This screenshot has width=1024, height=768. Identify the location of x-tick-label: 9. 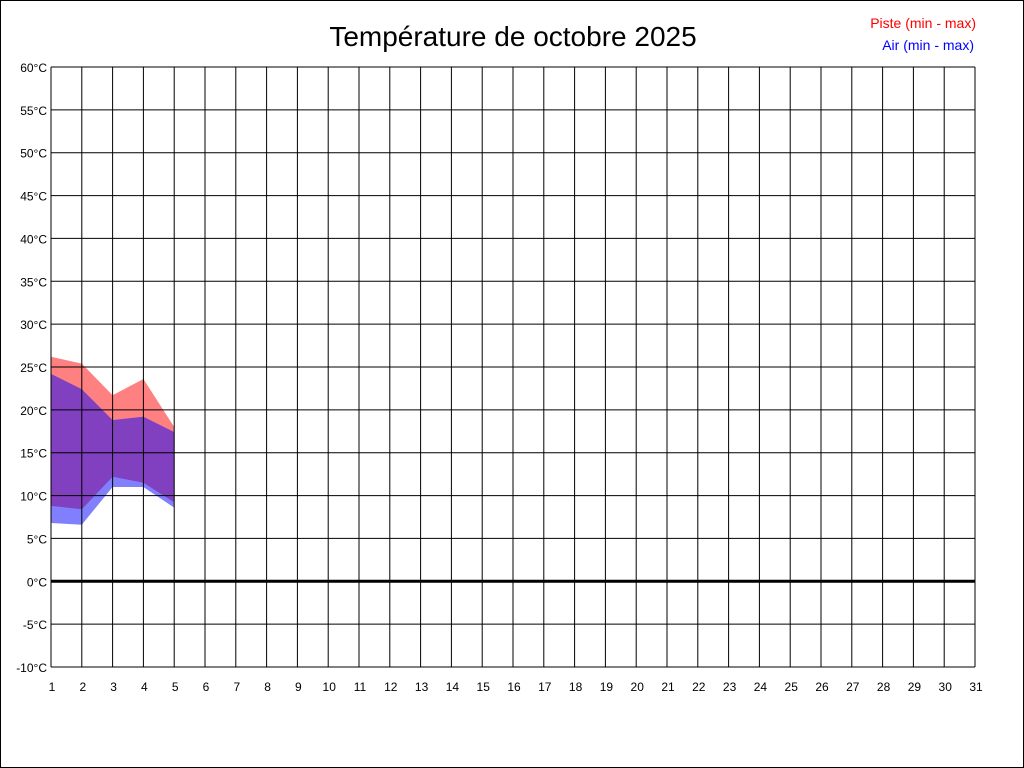
(298, 687).